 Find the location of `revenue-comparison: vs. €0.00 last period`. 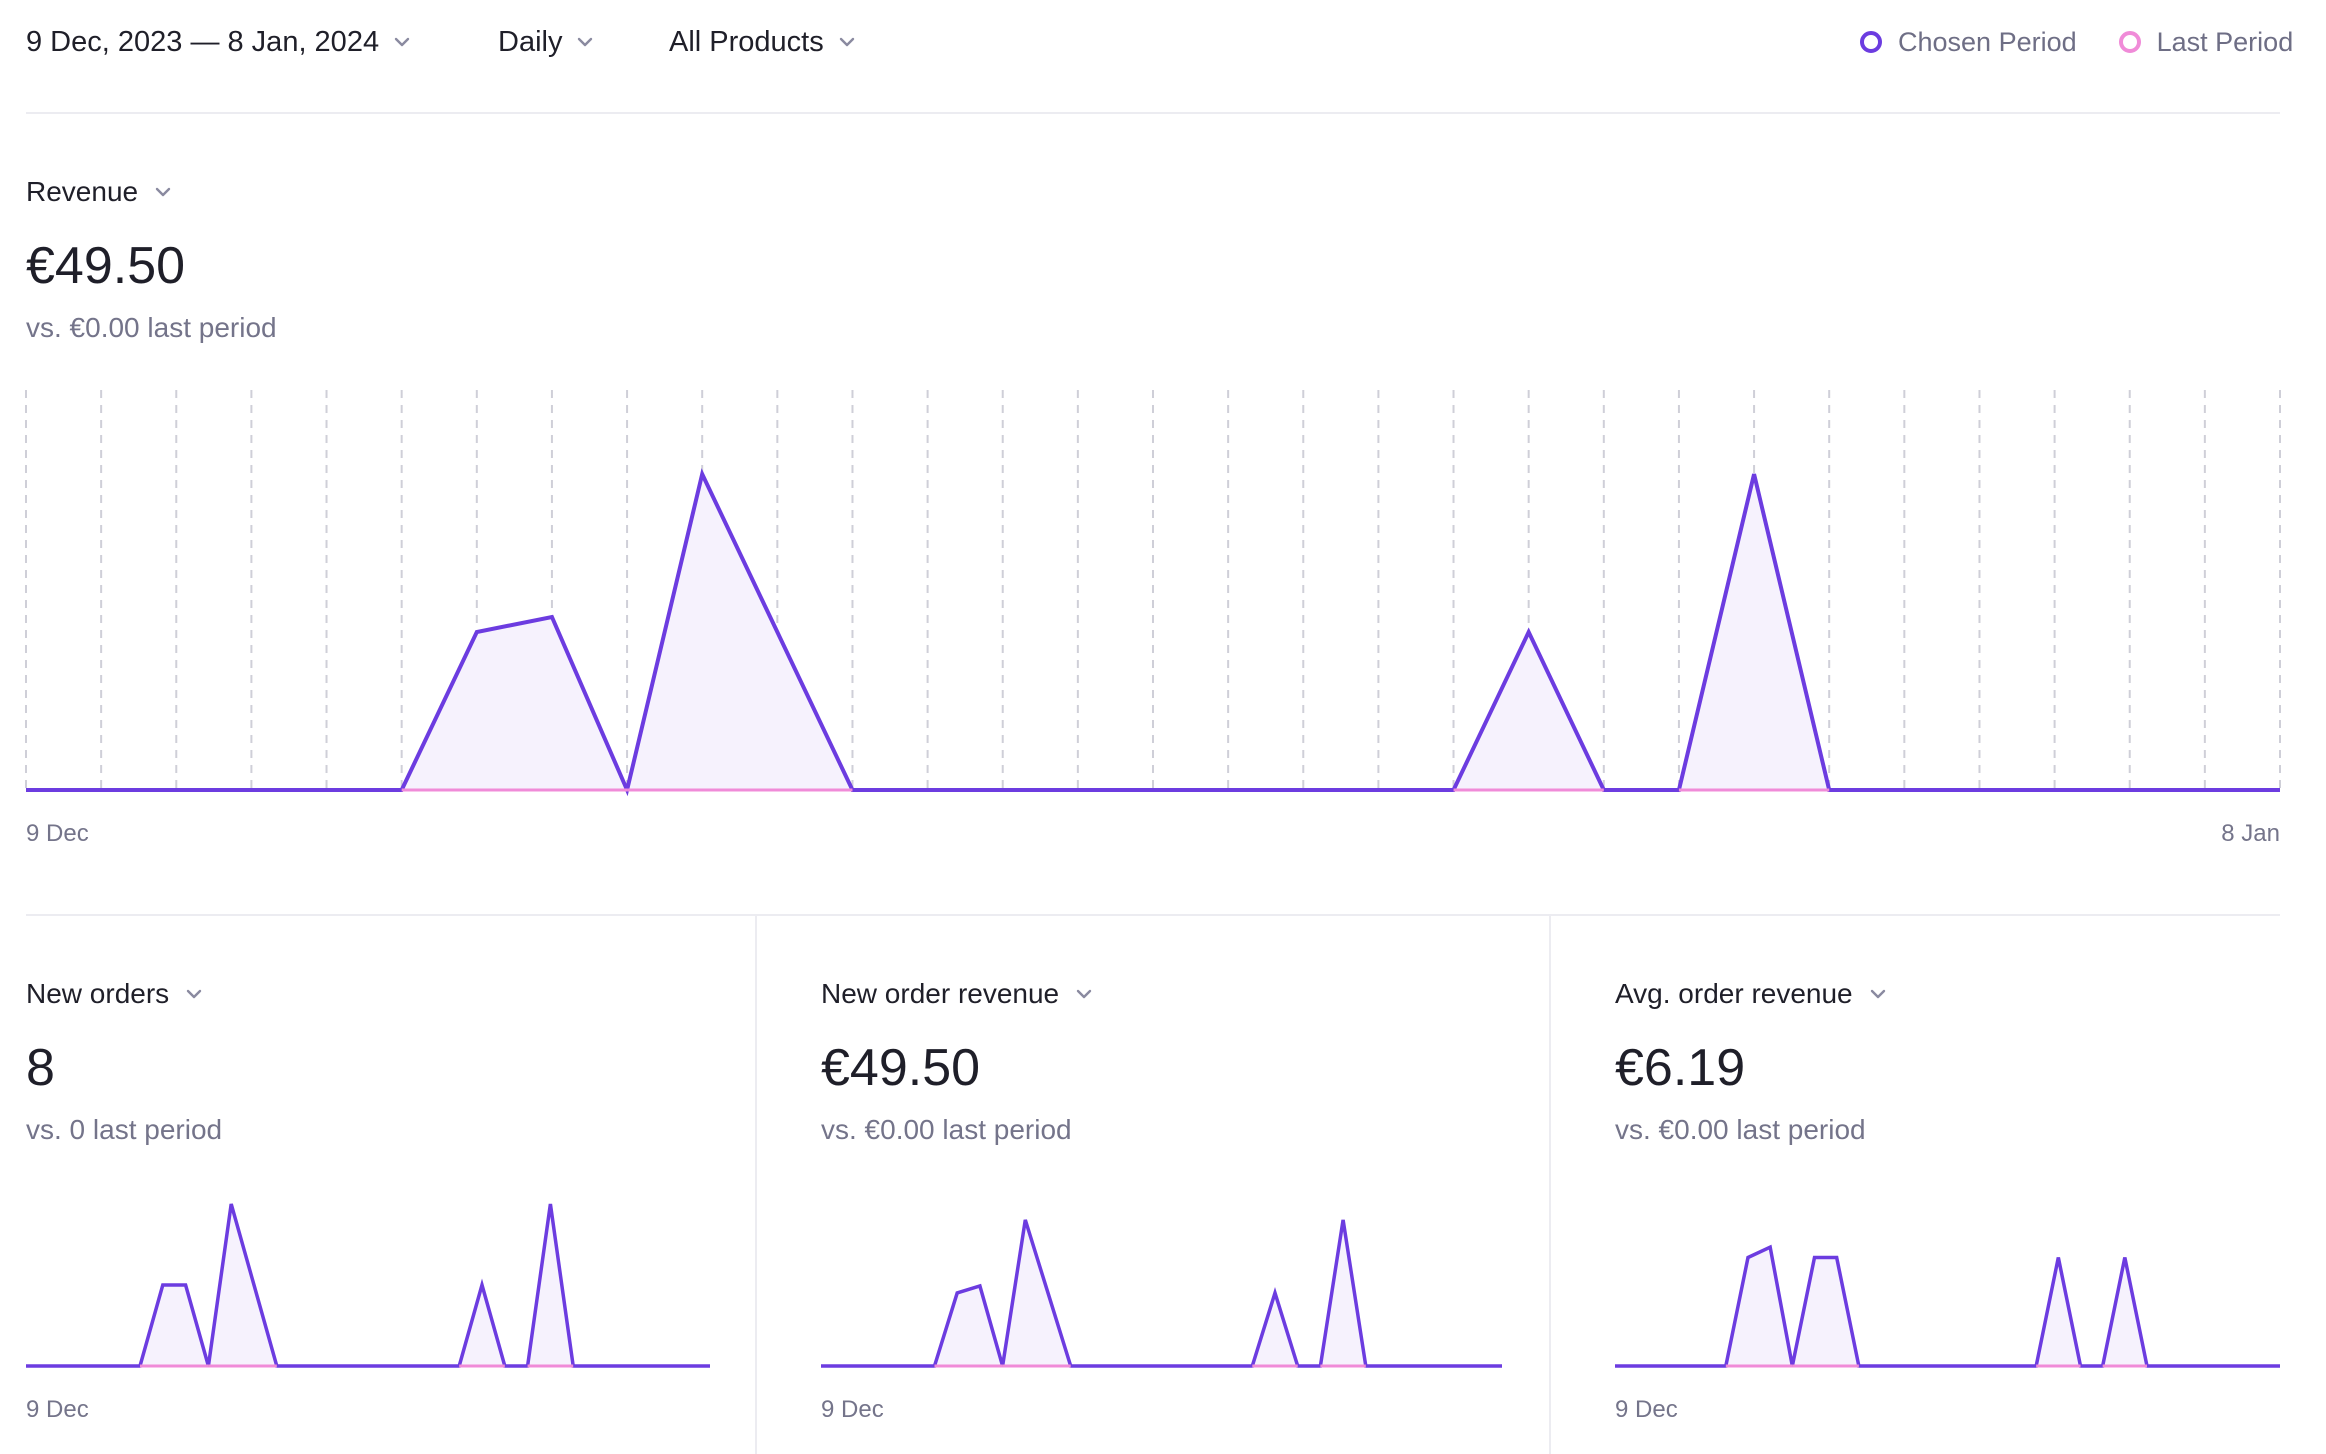

revenue-comparison: vs. €0.00 last period is located at coordinates (151, 327).